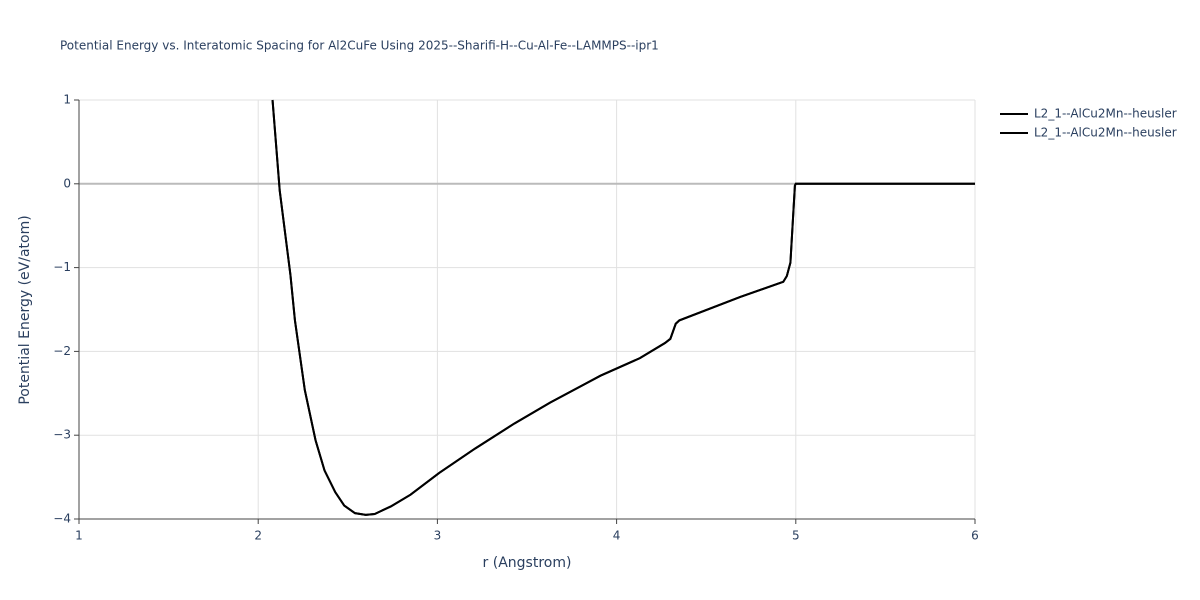 Image resolution: width=1200 pixels, height=600 pixels. Describe the element at coordinates (527, 563) in the screenshot. I see `x-axis-title: r (Angstrom)` at that location.